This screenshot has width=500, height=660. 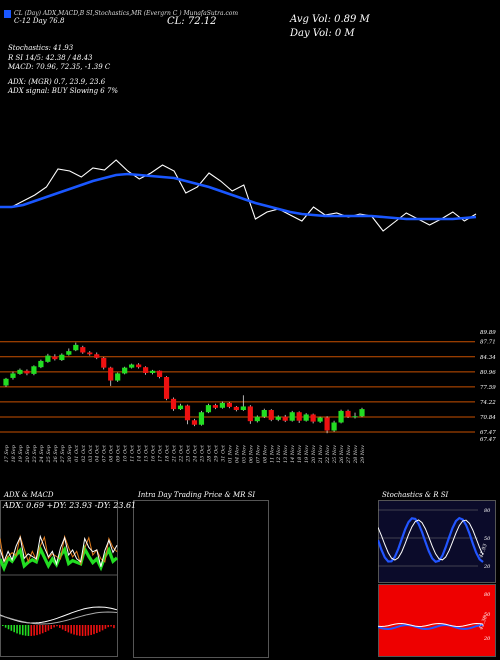 What do you see at coordinates (59, 67) in the screenshot?
I see `macd-readout: MACD: 70.96, 72.35, -1.39 C` at bounding box center [59, 67].